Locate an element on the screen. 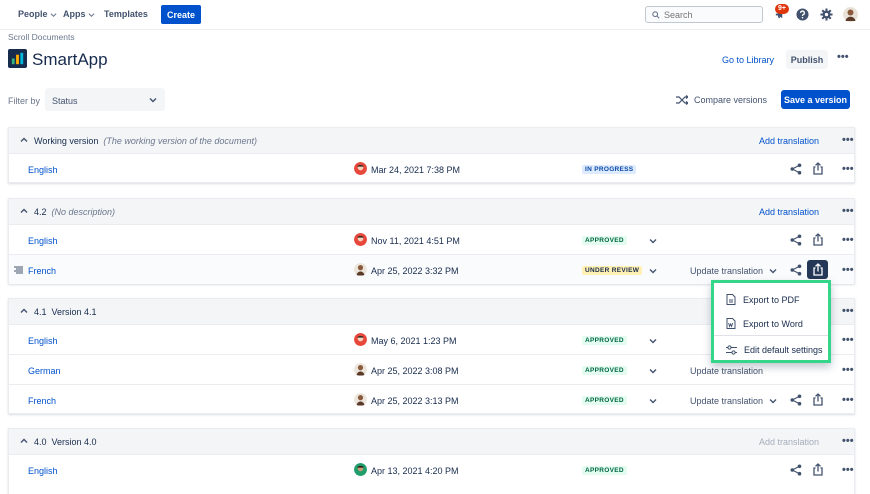 The image size is (870, 494). search-icon is located at coordinates (656, 14).